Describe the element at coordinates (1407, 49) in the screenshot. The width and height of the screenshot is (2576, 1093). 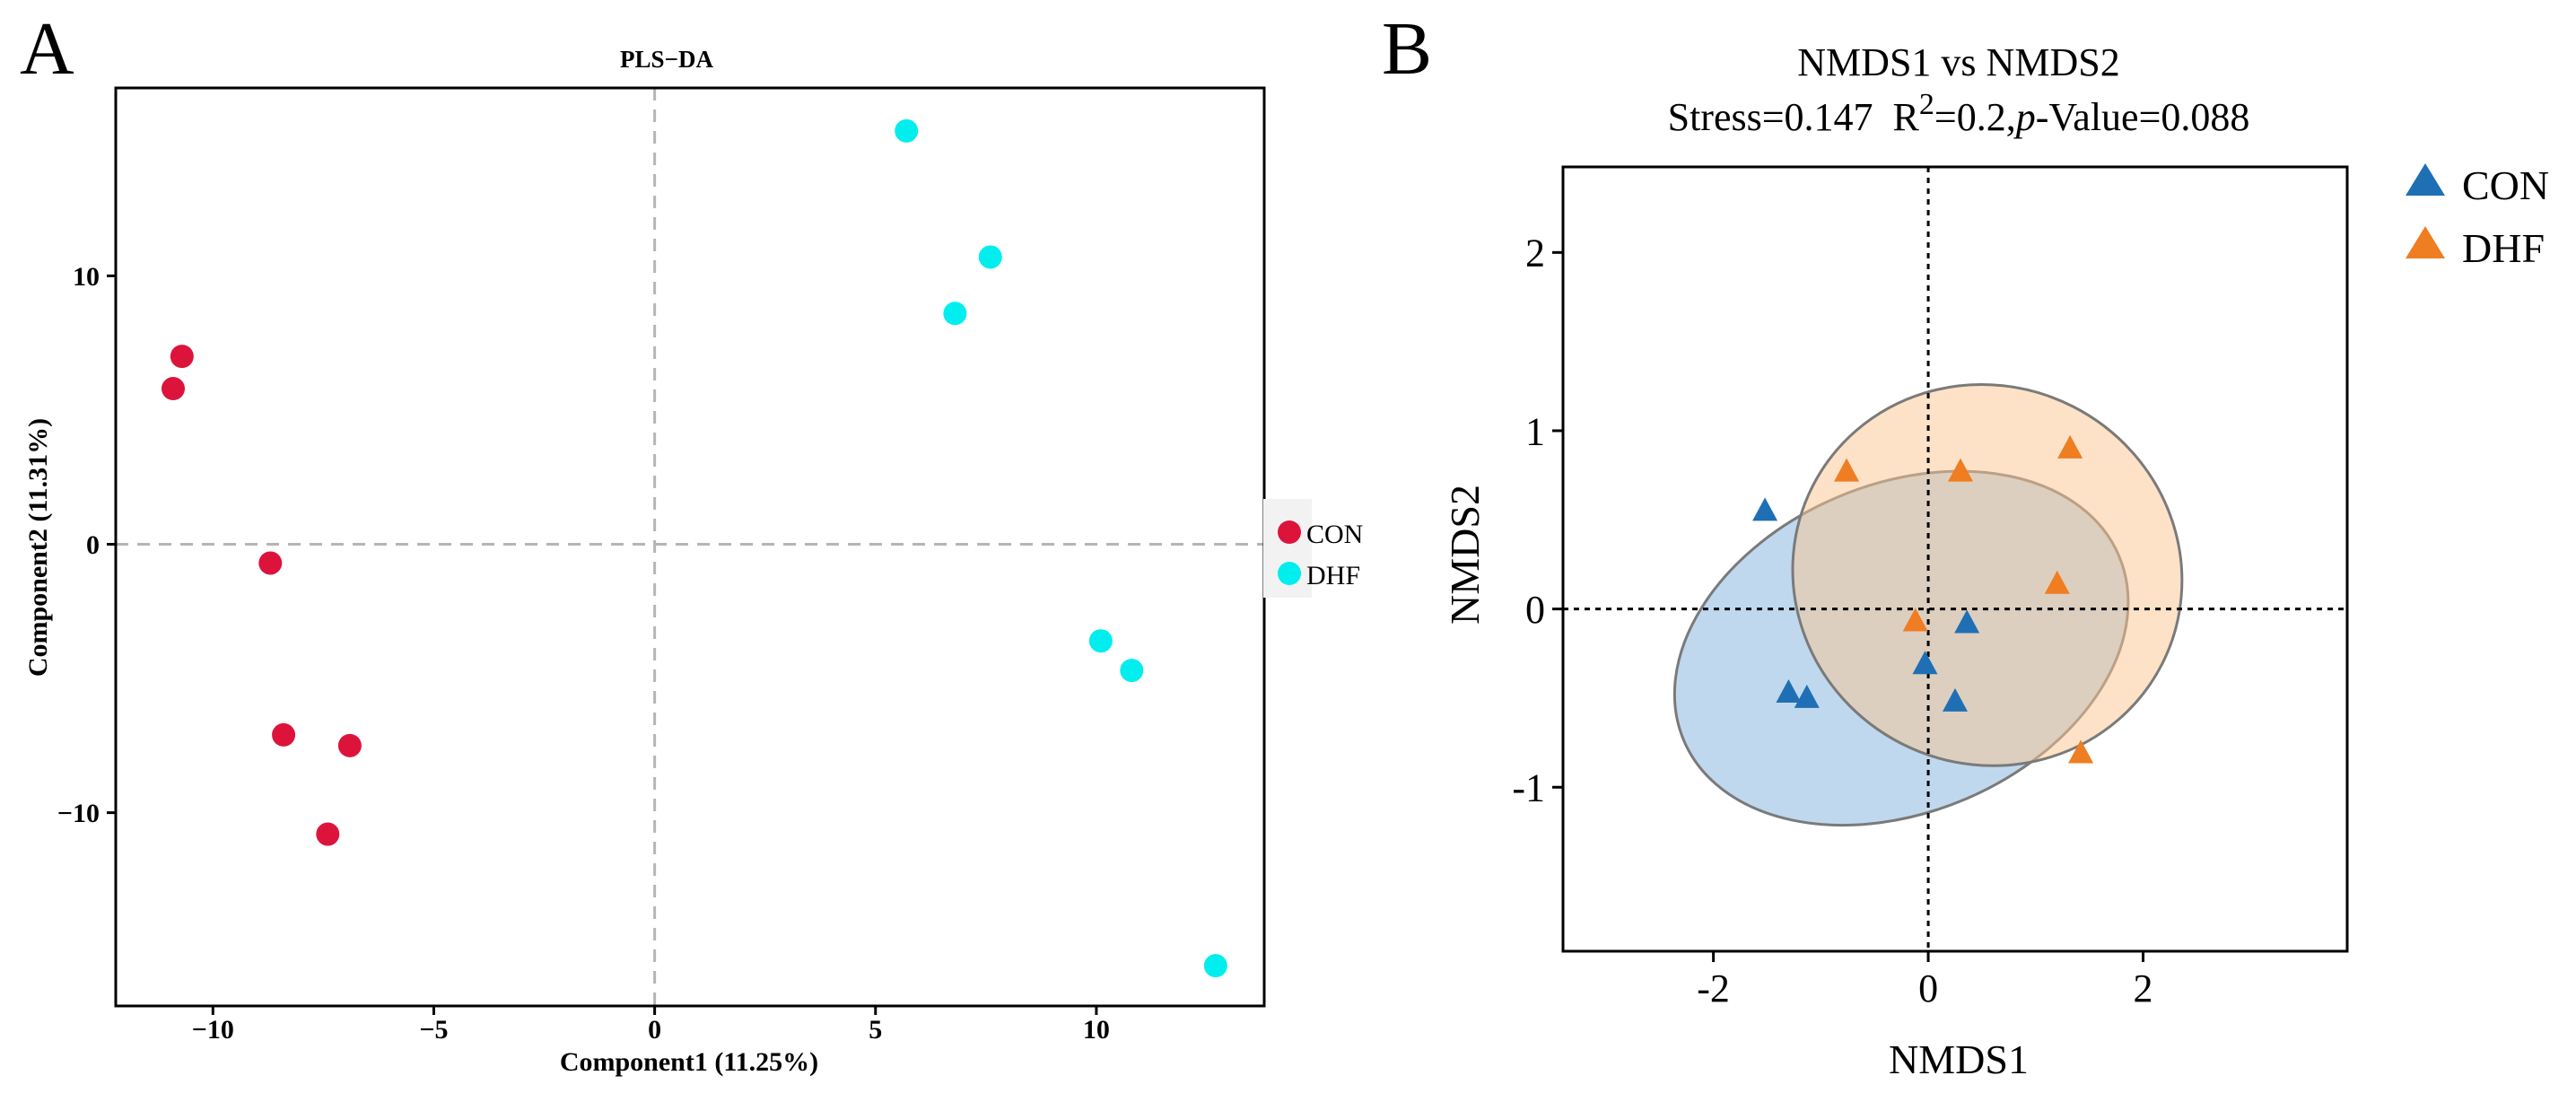
I see `panel-b-label: B` at that location.